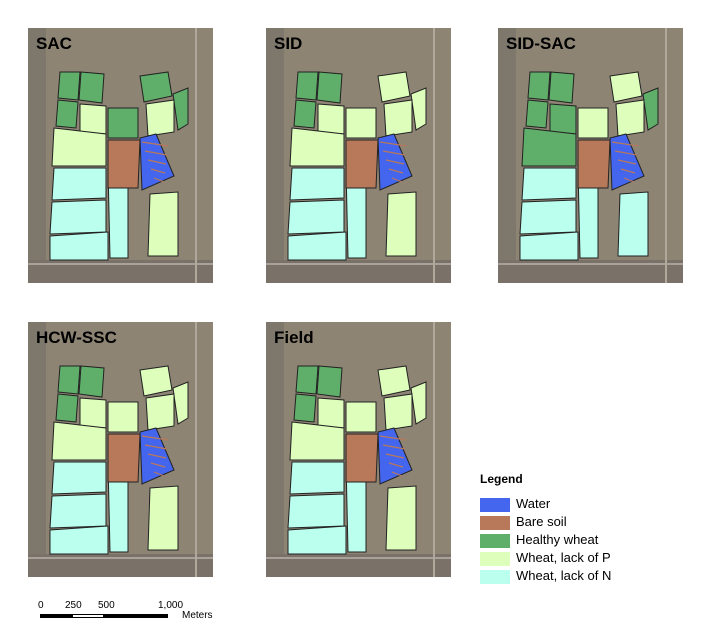 The width and height of the screenshot is (709, 628). What do you see at coordinates (197, 615) in the screenshot?
I see `scale-unit: Meters` at bounding box center [197, 615].